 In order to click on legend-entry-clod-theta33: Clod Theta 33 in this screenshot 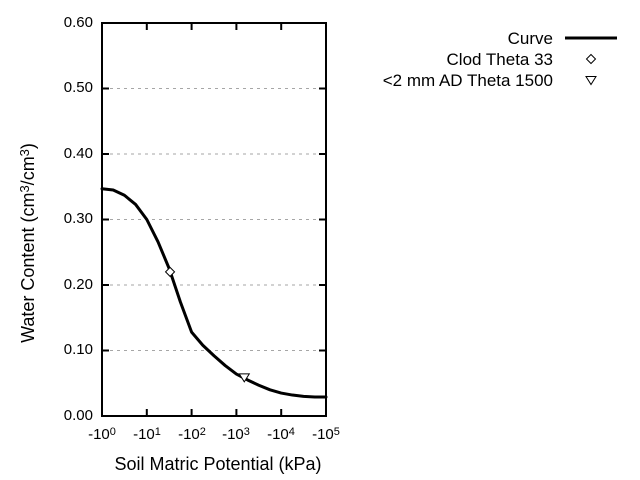, I will do `click(499, 59)`.